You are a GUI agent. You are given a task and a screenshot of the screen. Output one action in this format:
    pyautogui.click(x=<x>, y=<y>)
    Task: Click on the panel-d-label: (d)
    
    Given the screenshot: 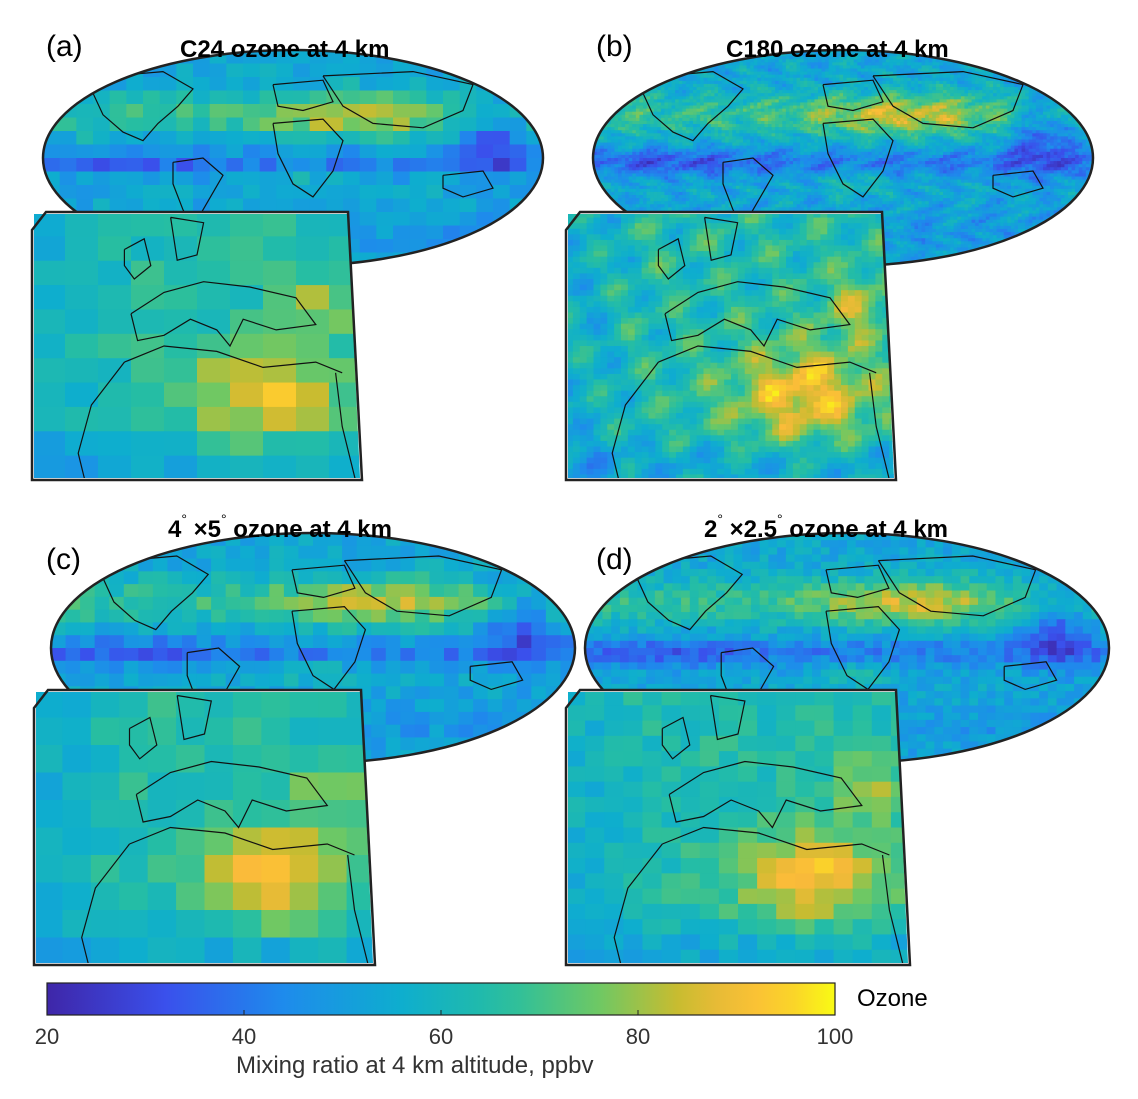 What is the action you would take?
    pyautogui.click(x=614, y=559)
    